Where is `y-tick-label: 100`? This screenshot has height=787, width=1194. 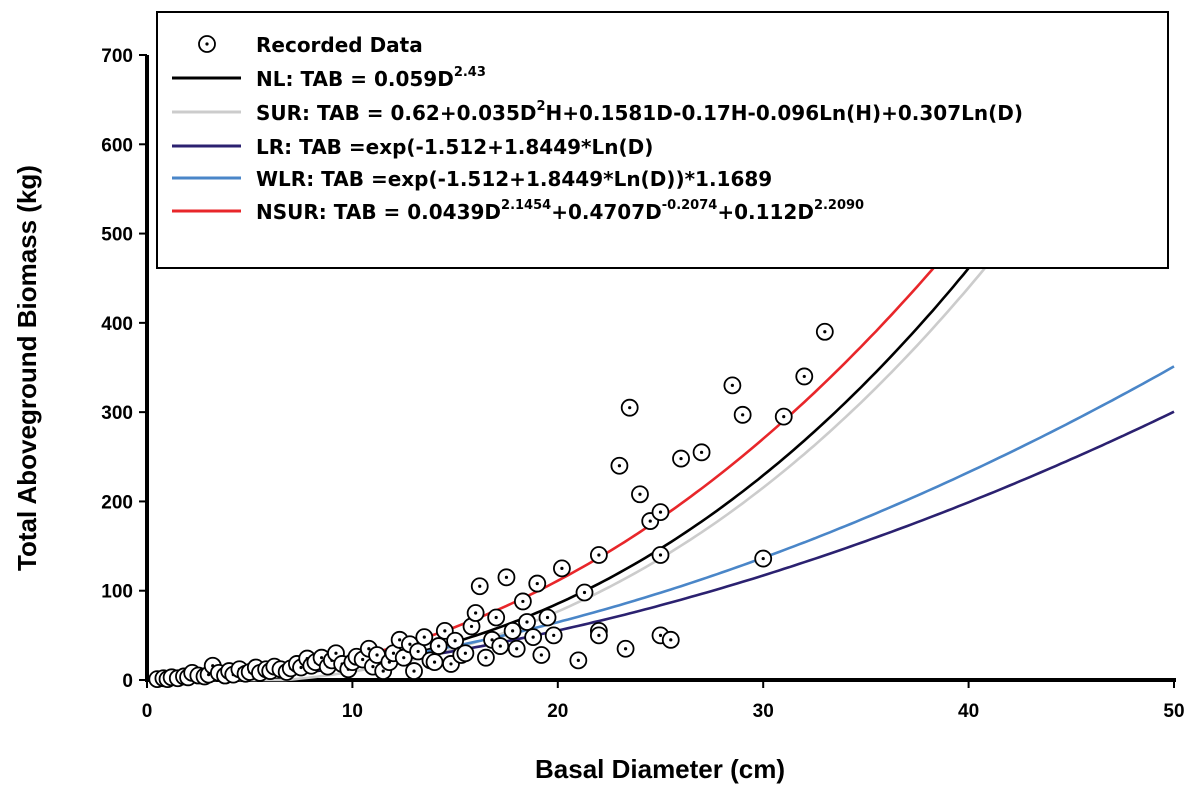
y-tick-label: 100 is located at coordinates (117, 592).